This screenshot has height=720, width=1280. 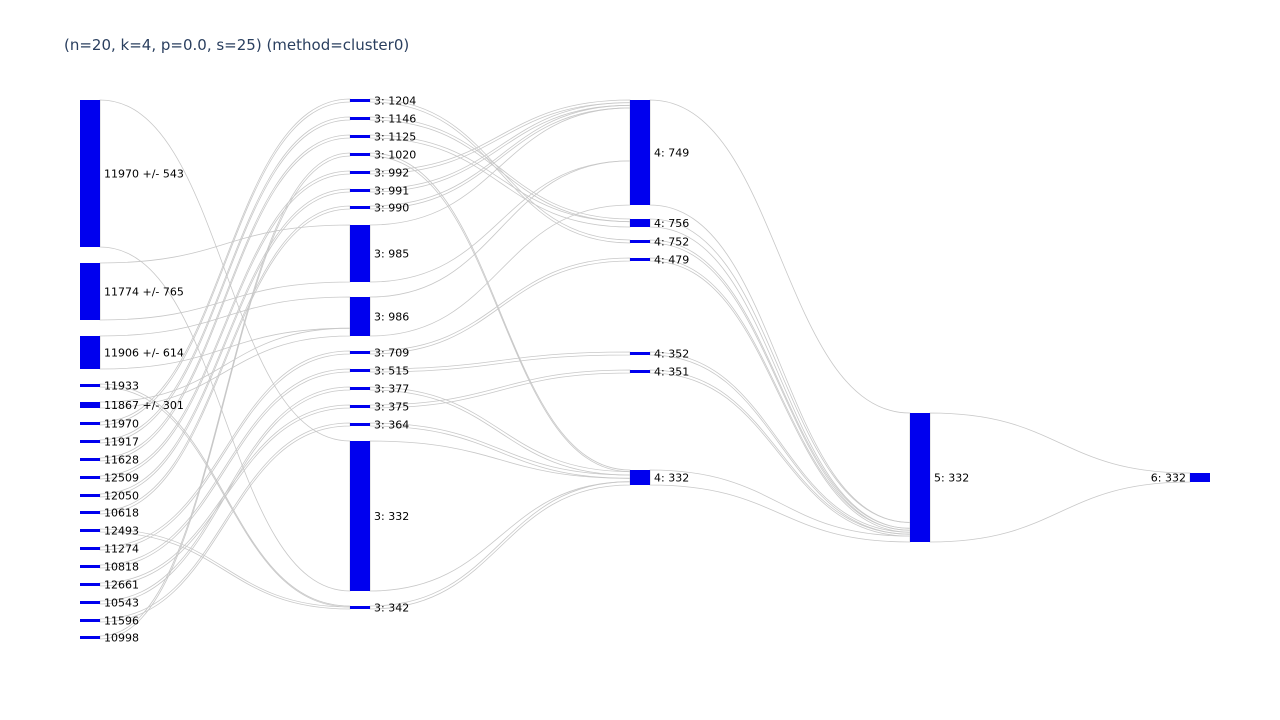 I want to click on sankey-node-label: 11917, so click(x=121, y=442).